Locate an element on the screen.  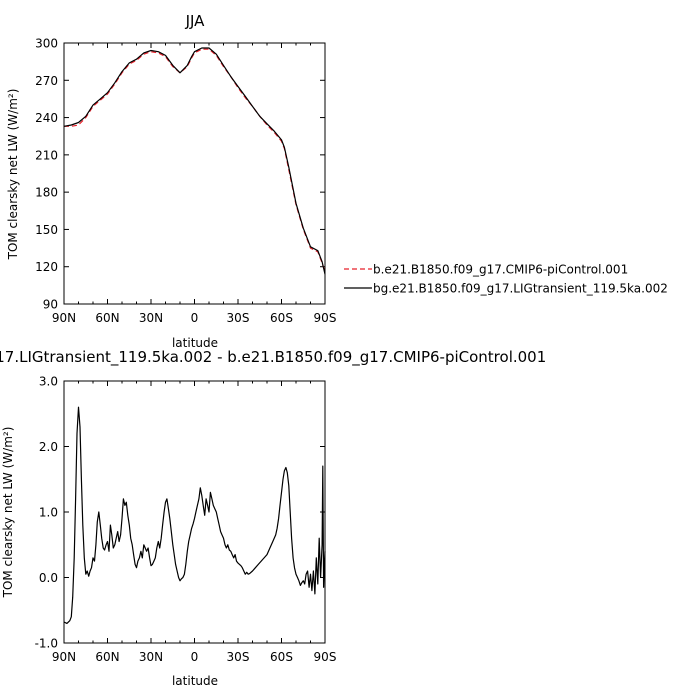
top-chart-ylabel: TOM clearsky net LW (W/m²) is located at coordinates (13, 175).